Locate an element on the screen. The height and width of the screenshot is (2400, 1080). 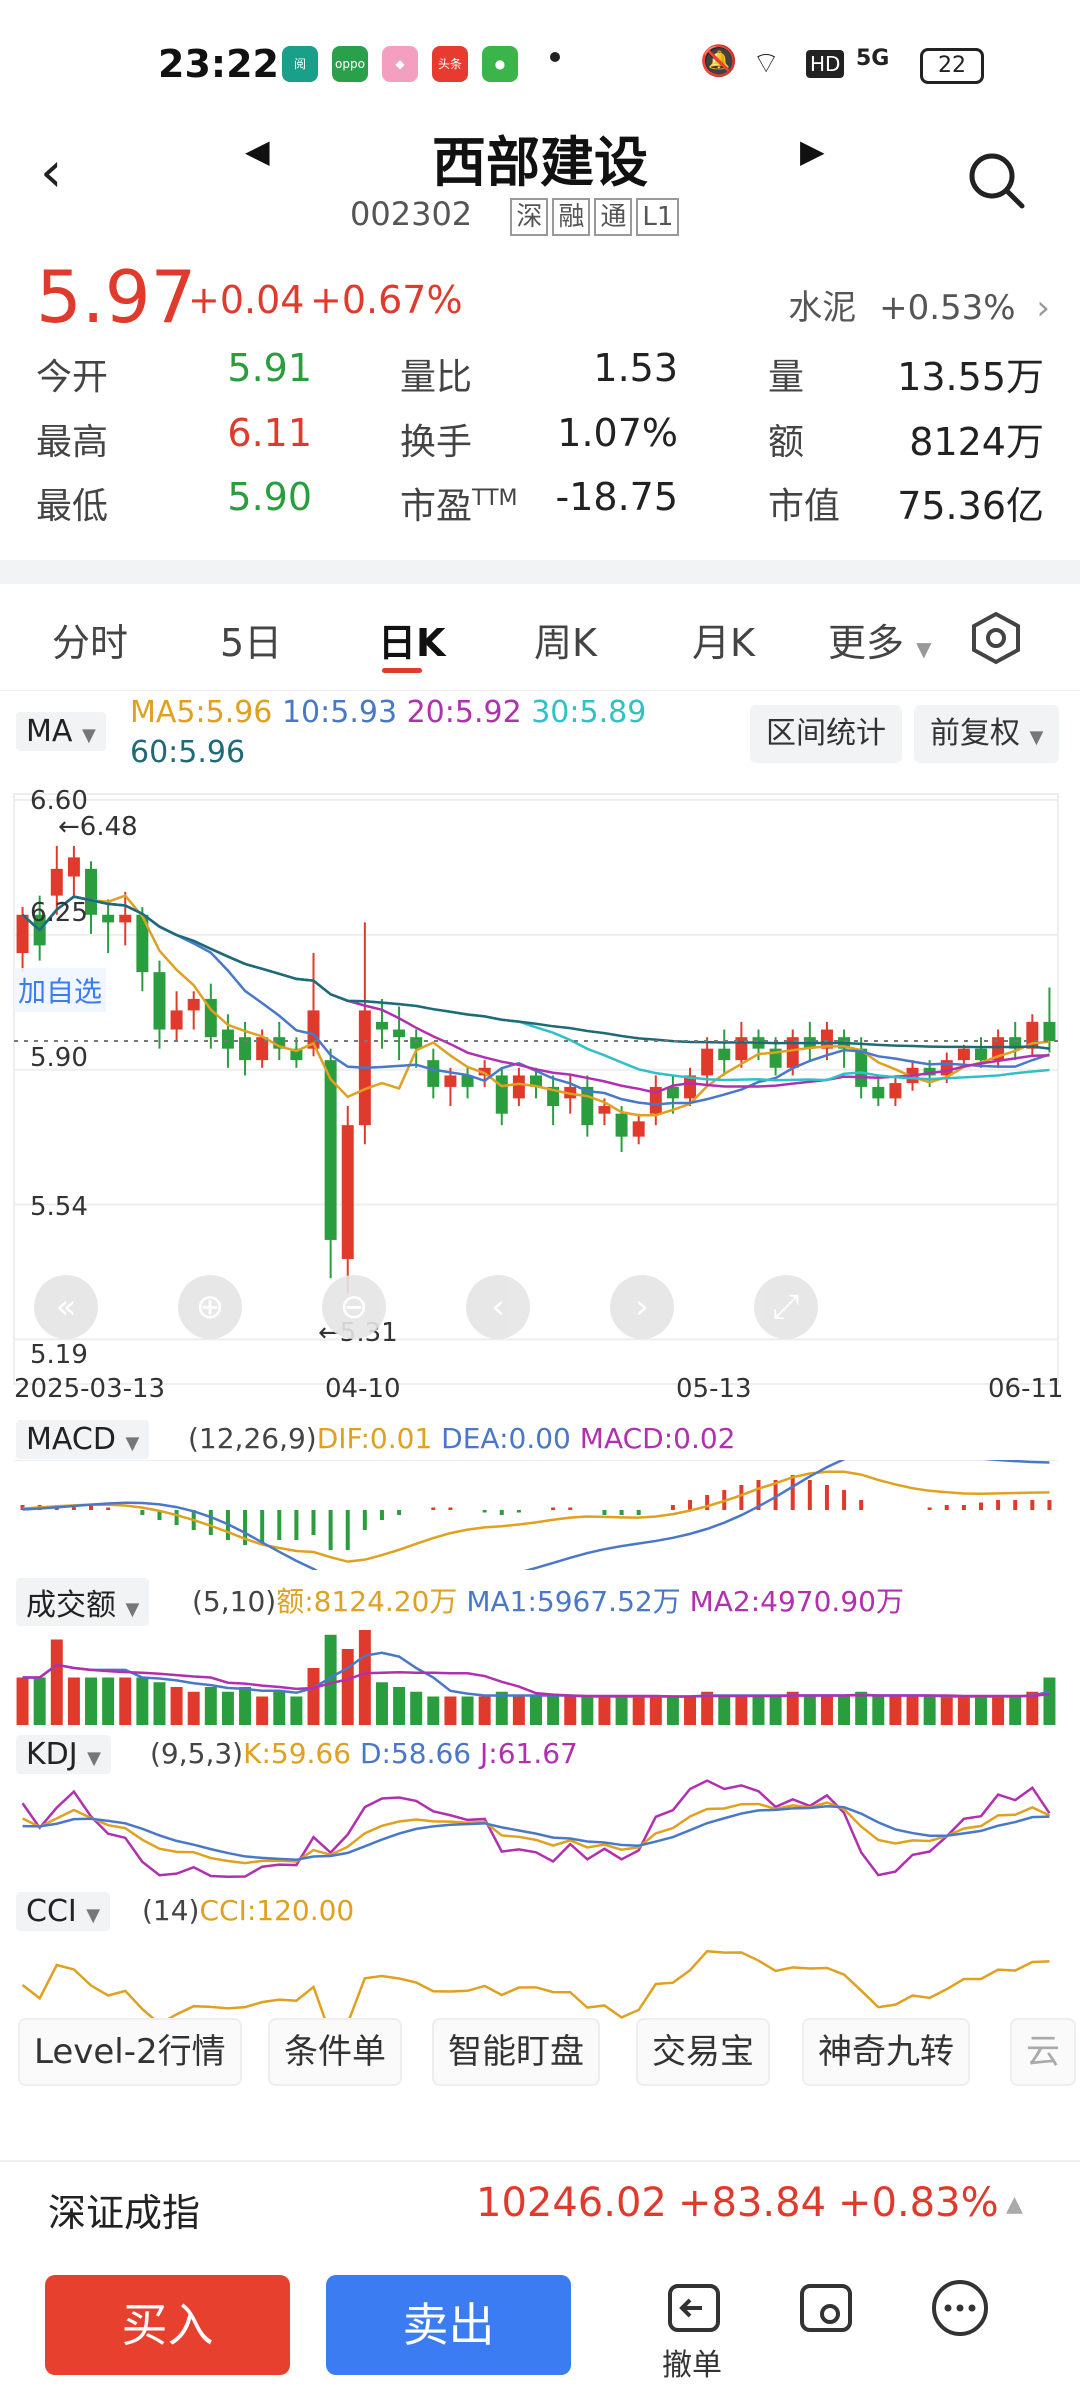
cci-legend: (14)CCI:120.00 is located at coordinates (248, 1910).